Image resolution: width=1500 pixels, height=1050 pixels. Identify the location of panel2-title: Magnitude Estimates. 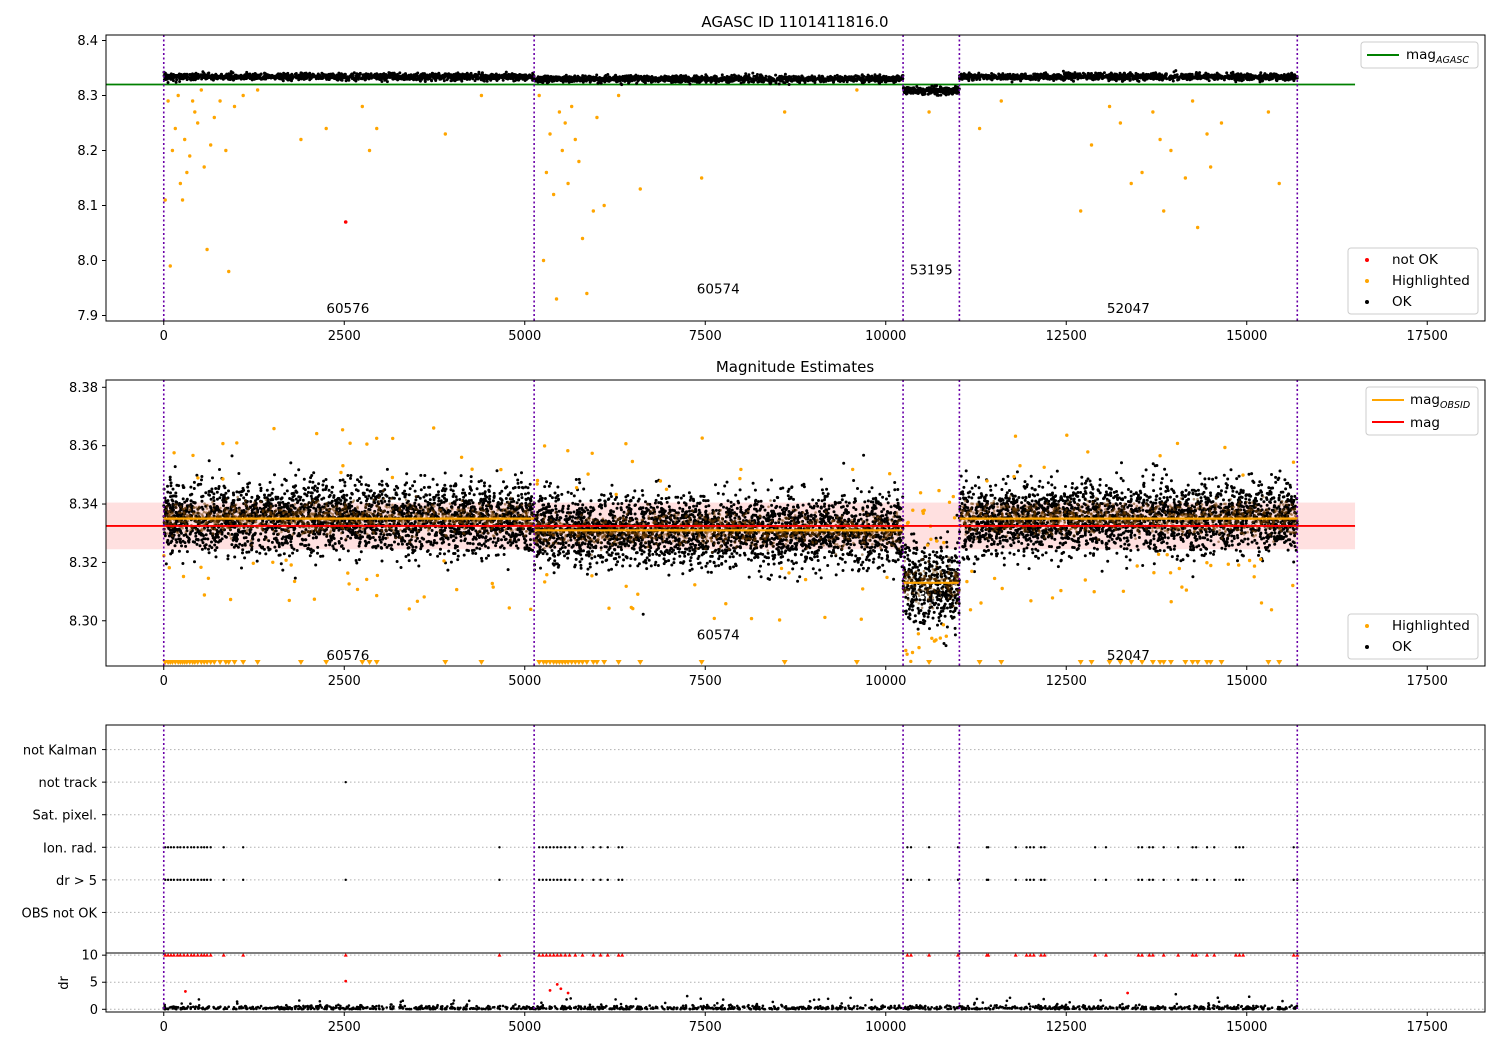
(795, 367).